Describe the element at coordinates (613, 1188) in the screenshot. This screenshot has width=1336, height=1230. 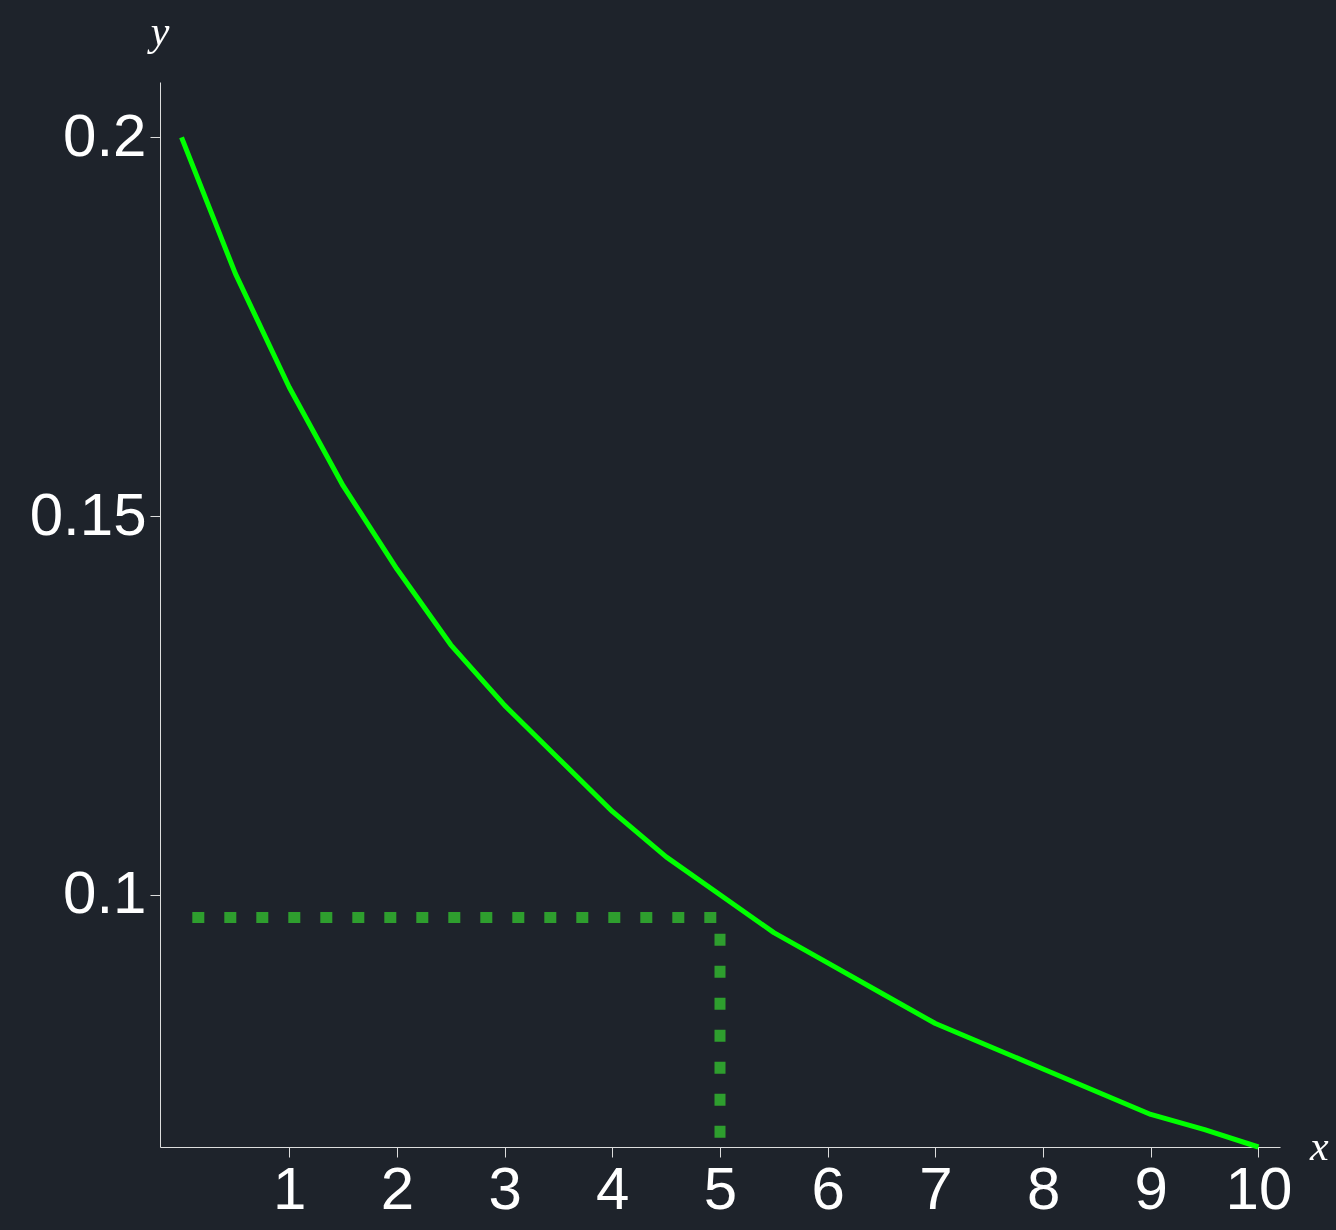
I see `x-tick-label: 4` at that location.